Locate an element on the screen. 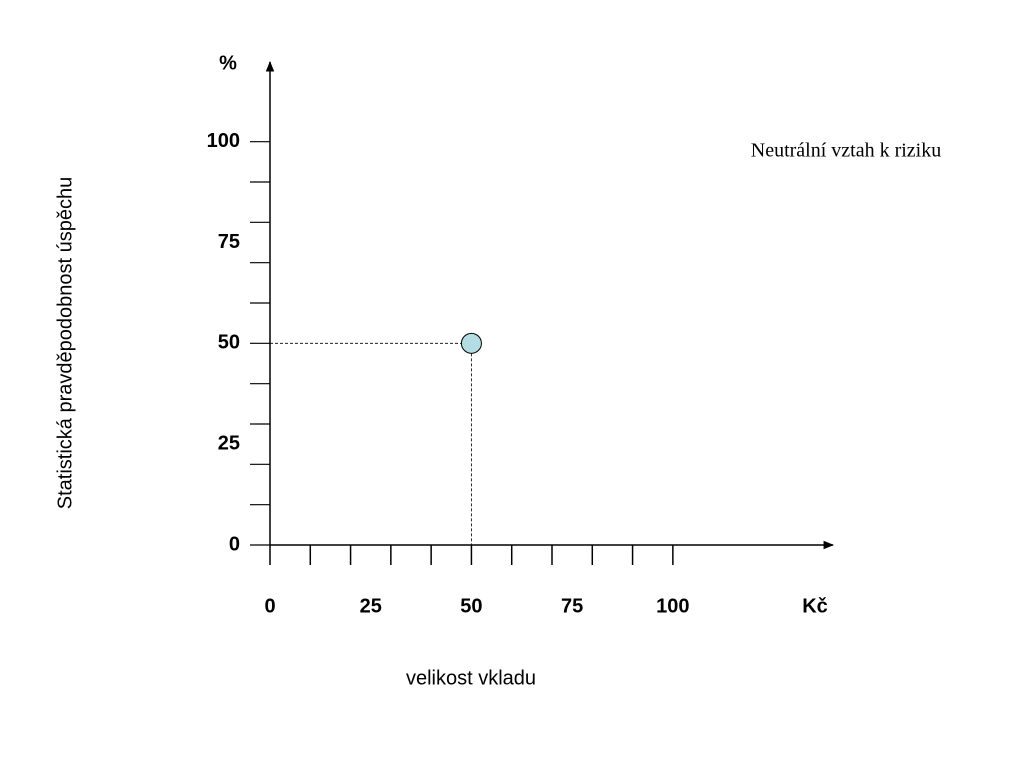 This screenshot has width=1024, height=768. y-axis-title: Statistická pravděpodobnost úspěchu is located at coordinates (65, 343).